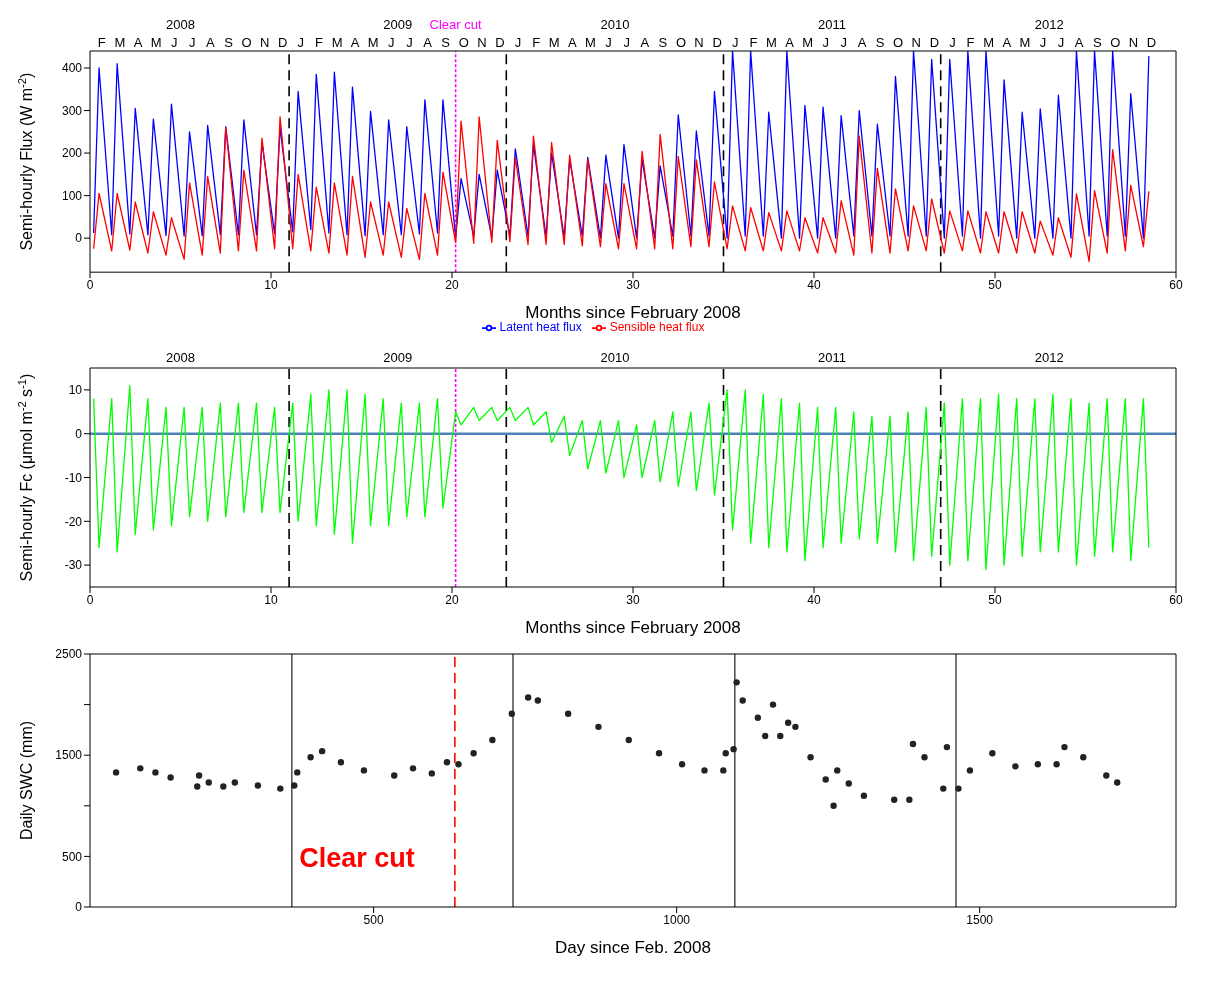 The width and height of the screenshot is (1214, 992). What do you see at coordinates (26, 780) in the screenshot?
I see `y-axis-title: Daily SWC (mm)` at bounding box center [26, 780].